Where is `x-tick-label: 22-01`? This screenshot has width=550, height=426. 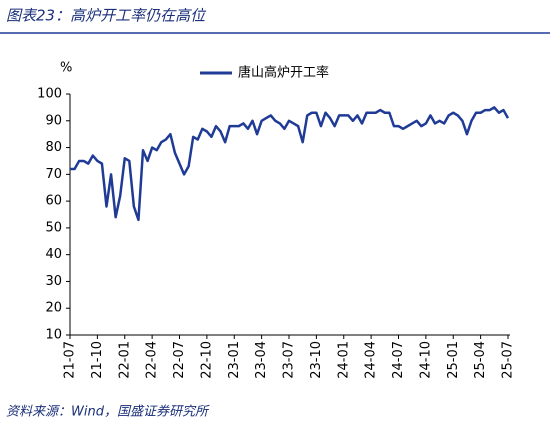 x-tick-label: 22-01 is located at coordinates (124, 360).